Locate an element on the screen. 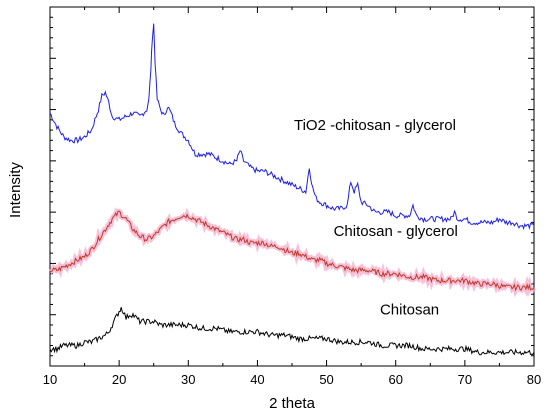 The image size is (550, 420). x-tick-label: 20 is located at coordinates (119, 379).